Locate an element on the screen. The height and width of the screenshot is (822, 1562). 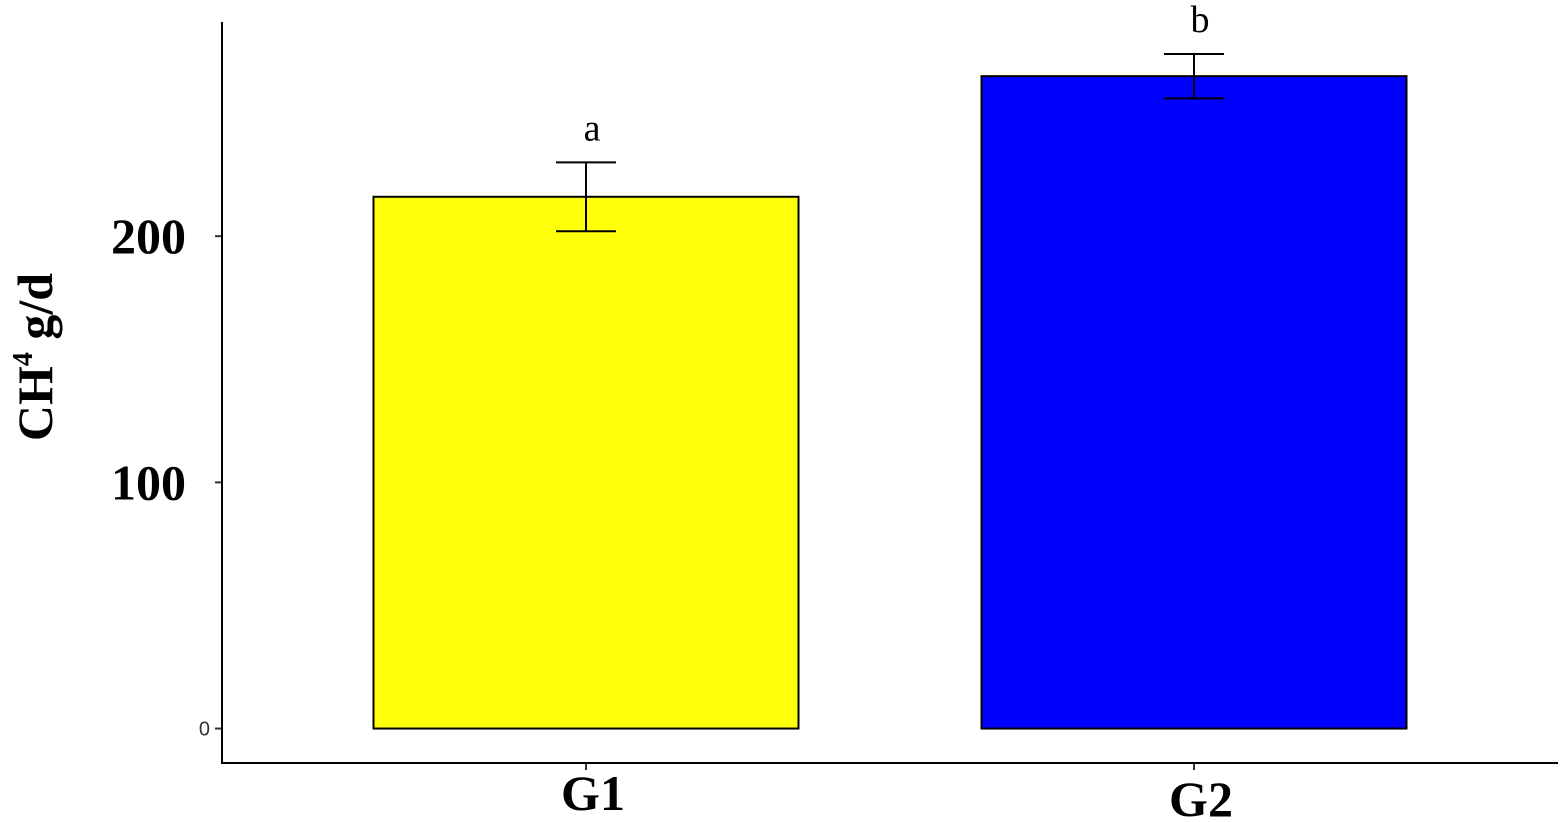
x-tick-label: G1 is located at coordinates (593, 793).